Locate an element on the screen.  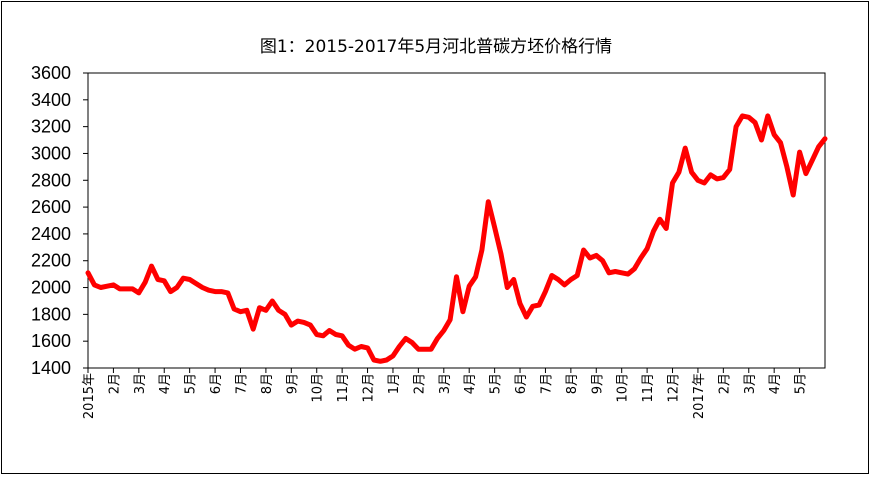
y-tick-label: 3200 is located at coordinates (51, 127).